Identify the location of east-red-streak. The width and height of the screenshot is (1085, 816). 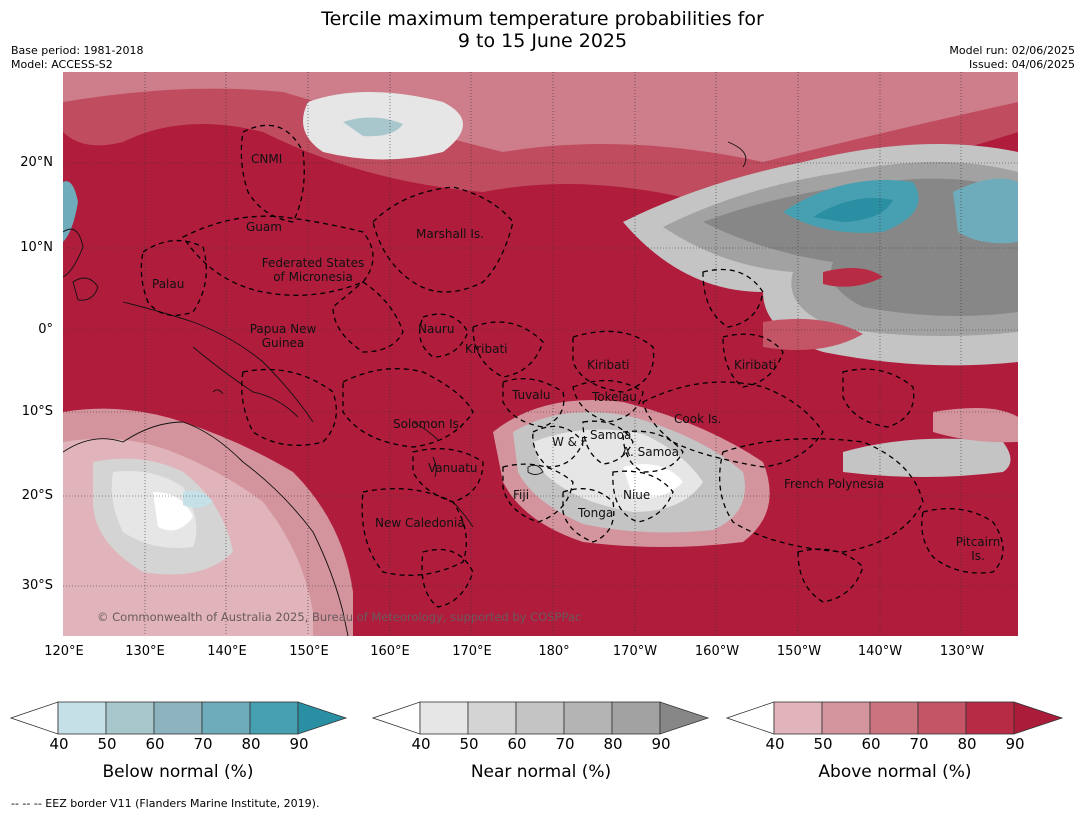
(853, 277).